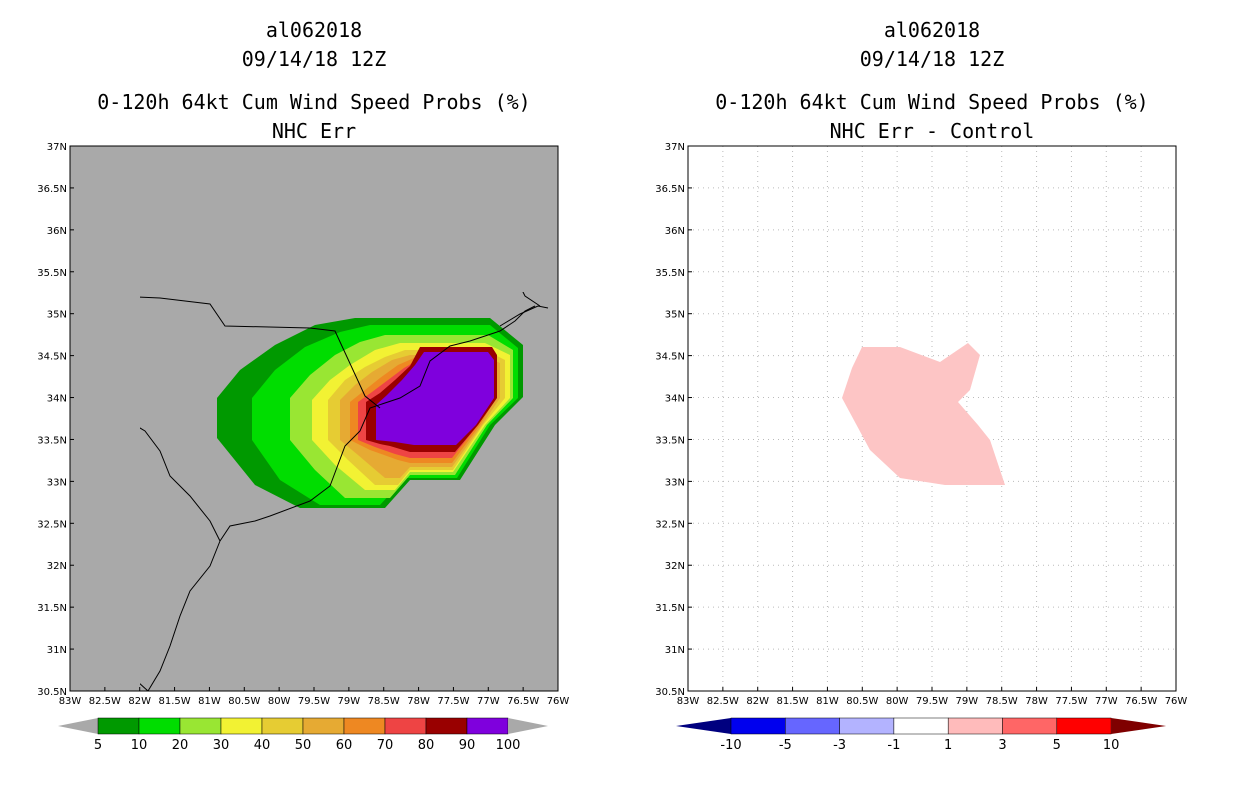 The image size is (1236, 800). I want to click on right-title-variant: NHC Err - Control, so click(932, 131).